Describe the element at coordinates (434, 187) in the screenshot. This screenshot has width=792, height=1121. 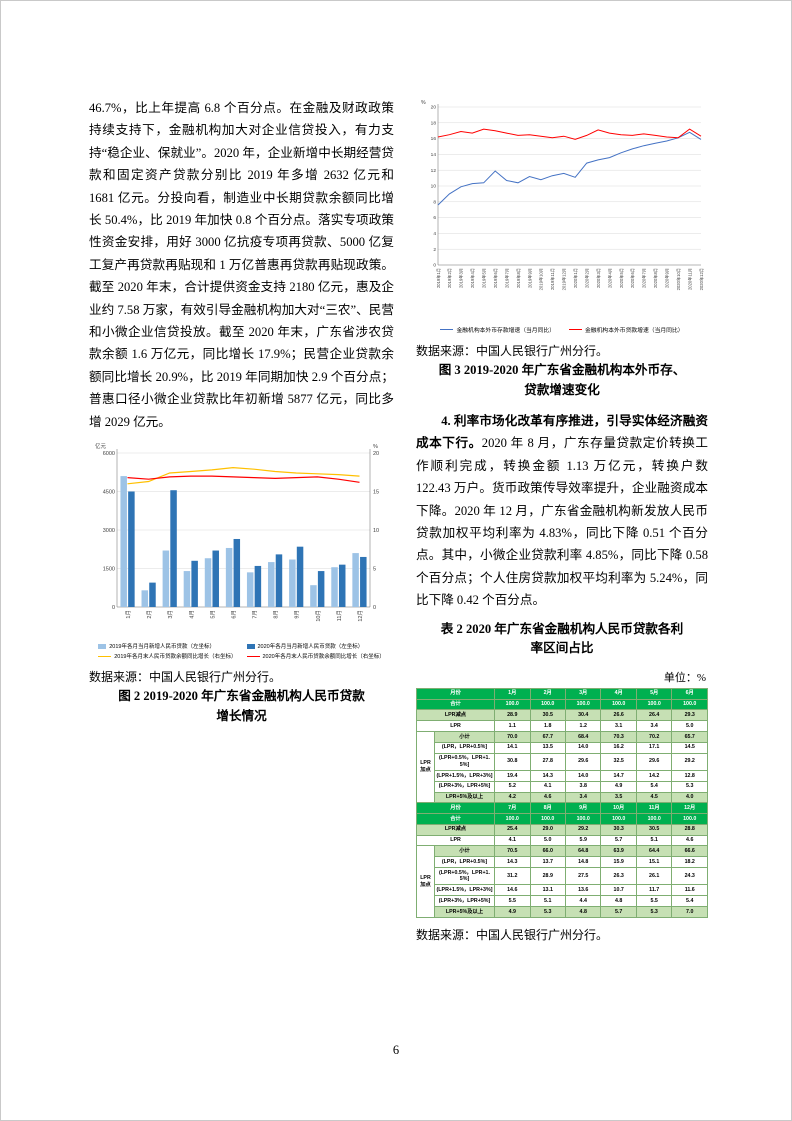
I see `y-tick-label: 10` at that location.